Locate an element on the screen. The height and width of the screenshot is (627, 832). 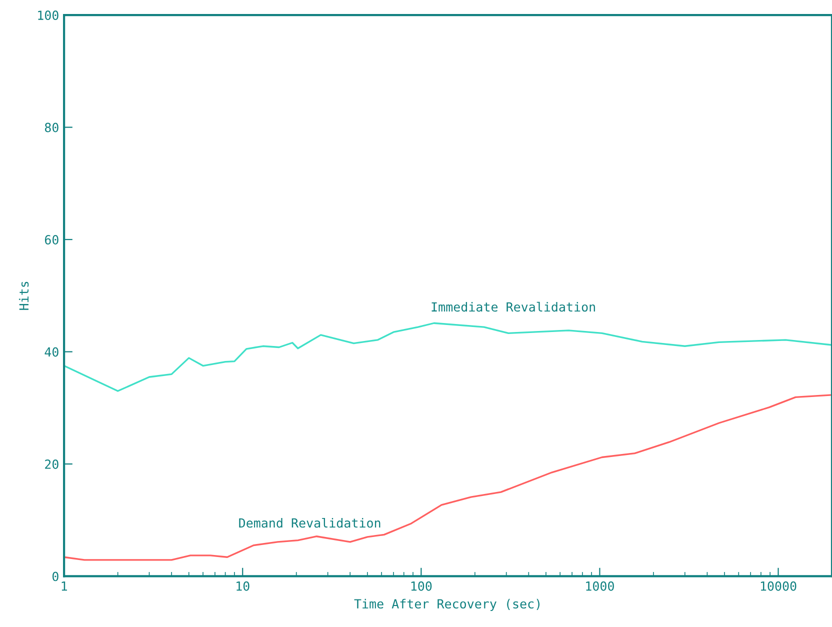
x-tick-label: 10000 is located at coordinates (778, 586).